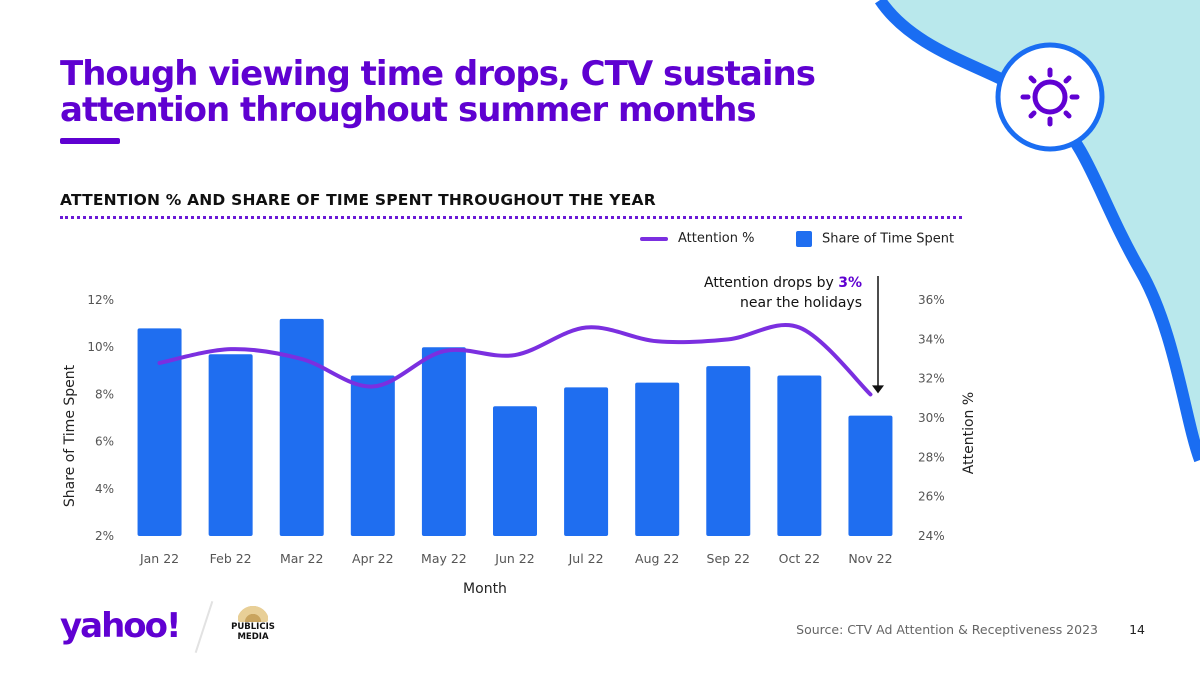 The width and height of the screenshot is (1200, 675). Describe the element at coordinates (586, 558) in the screenshot. I see `x-tick-label: Jul 22` at that location.